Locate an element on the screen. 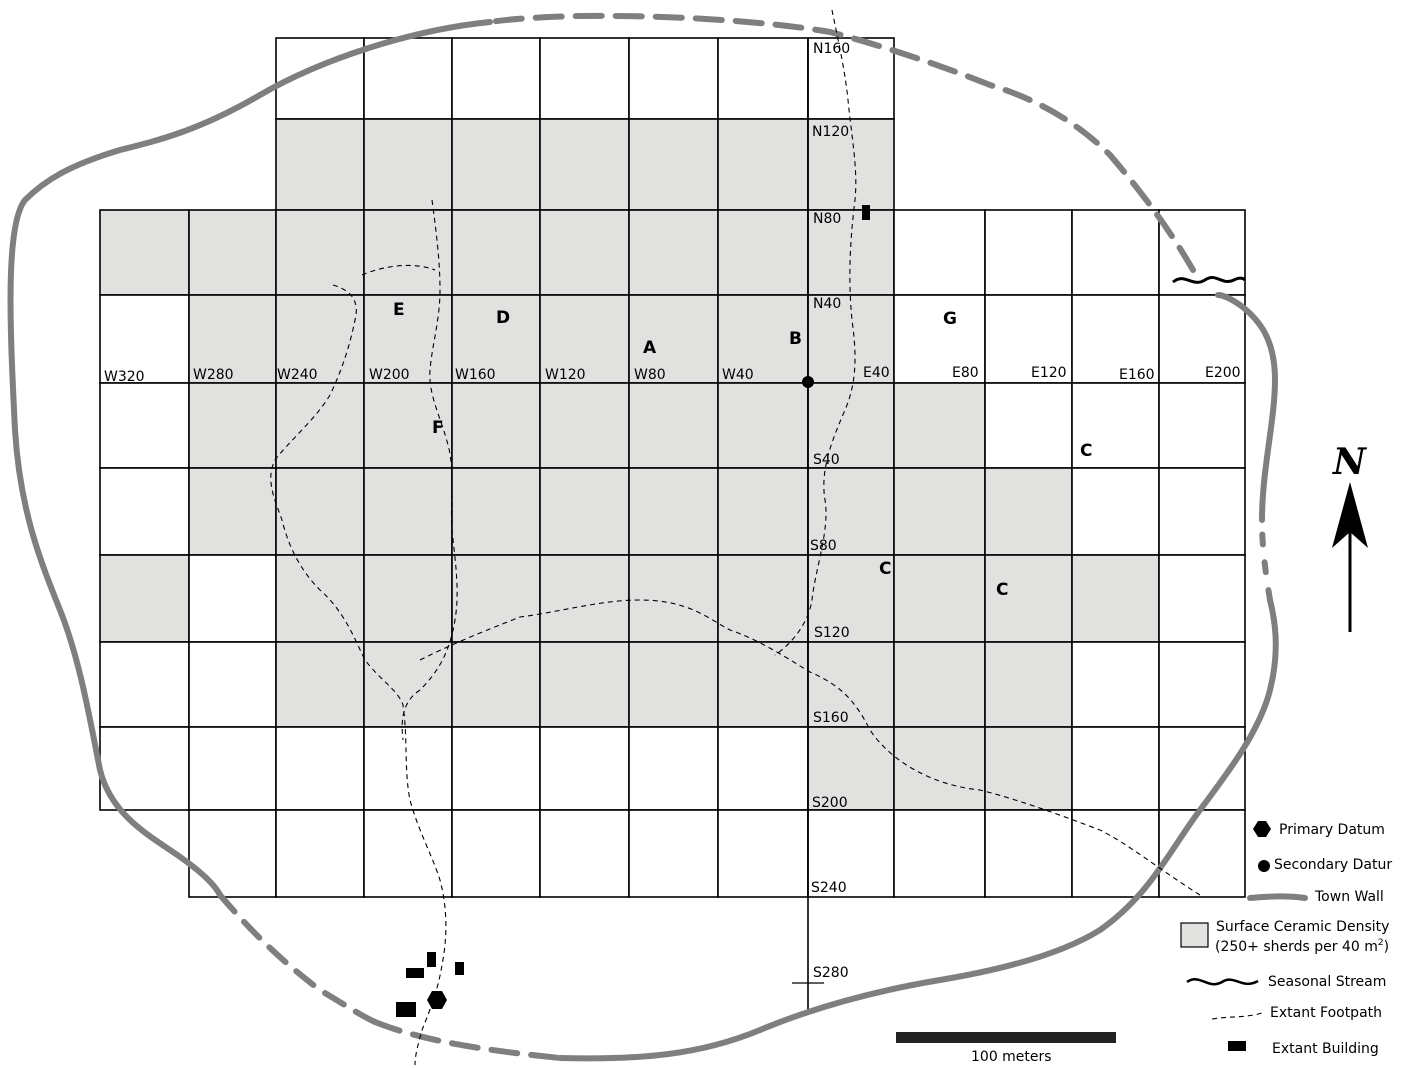  legend-seasonal-stream: Seasonal Stream is located at coordinates (1327, 982).